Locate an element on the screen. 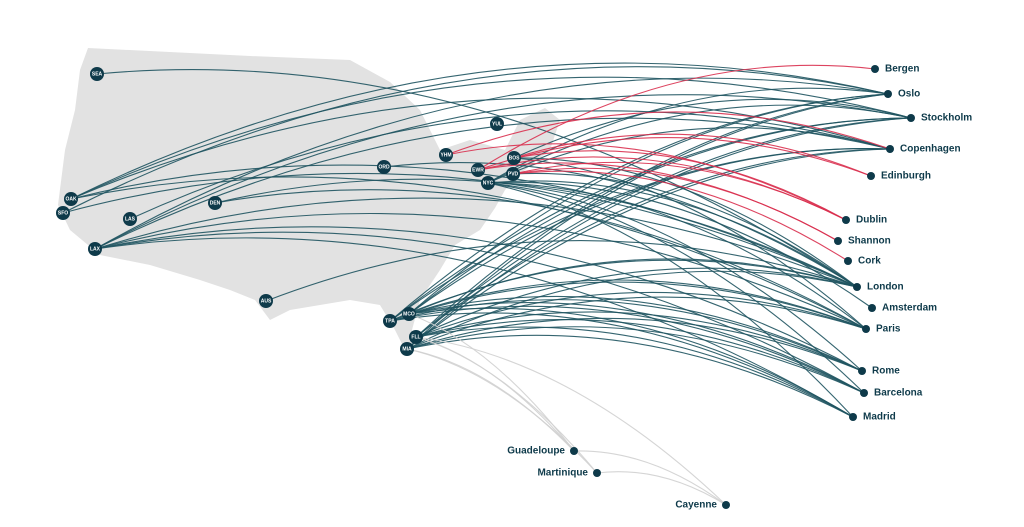  destination-label: Bergen is located at coordinates (902, 69).